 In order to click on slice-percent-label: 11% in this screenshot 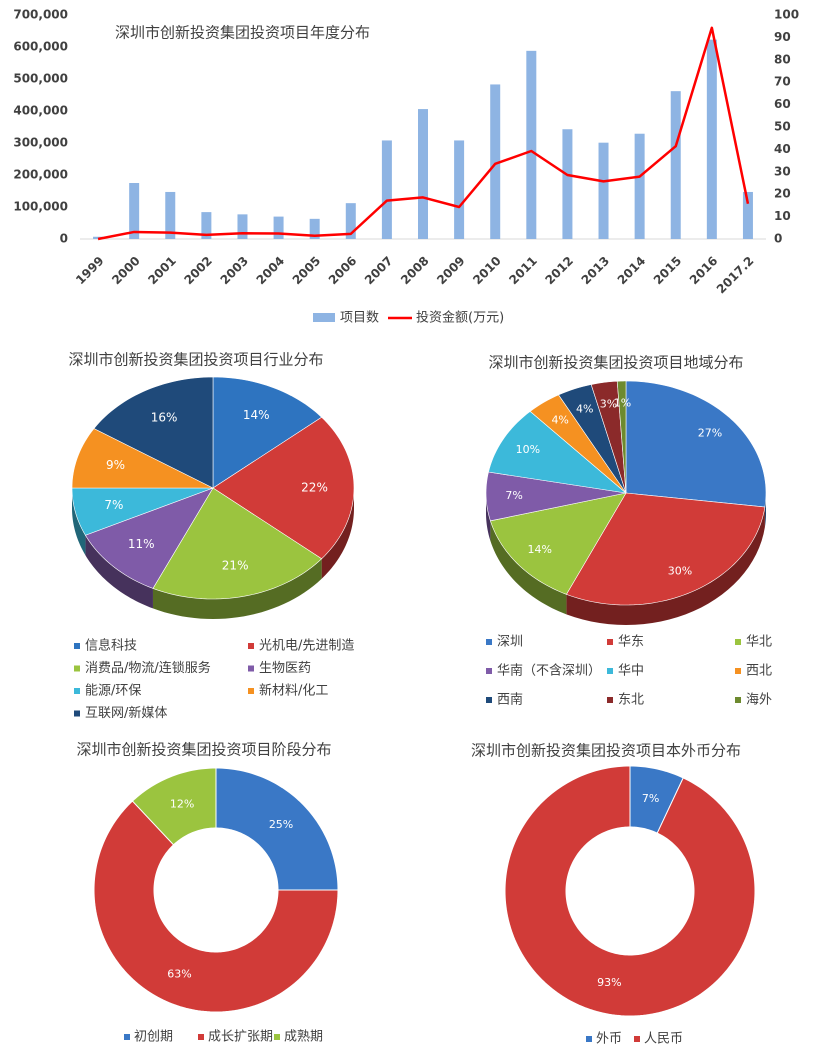, I will do `click(141, 544)`.